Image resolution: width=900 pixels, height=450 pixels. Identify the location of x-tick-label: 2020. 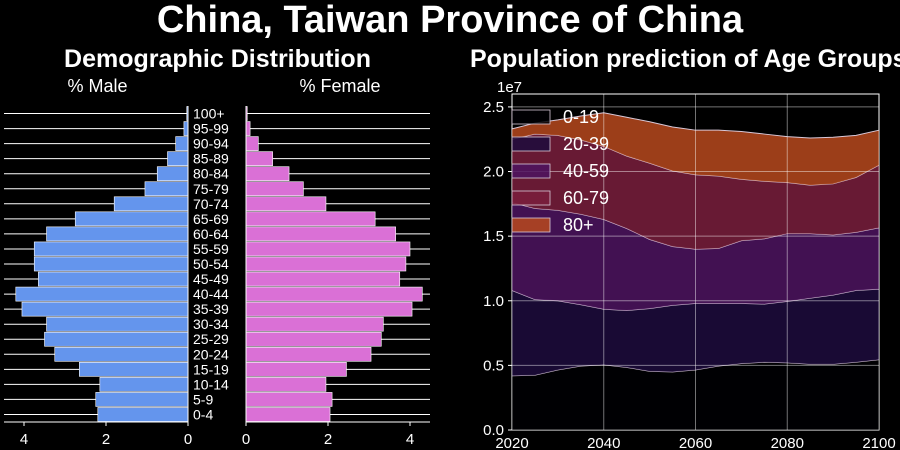
(511, 442).